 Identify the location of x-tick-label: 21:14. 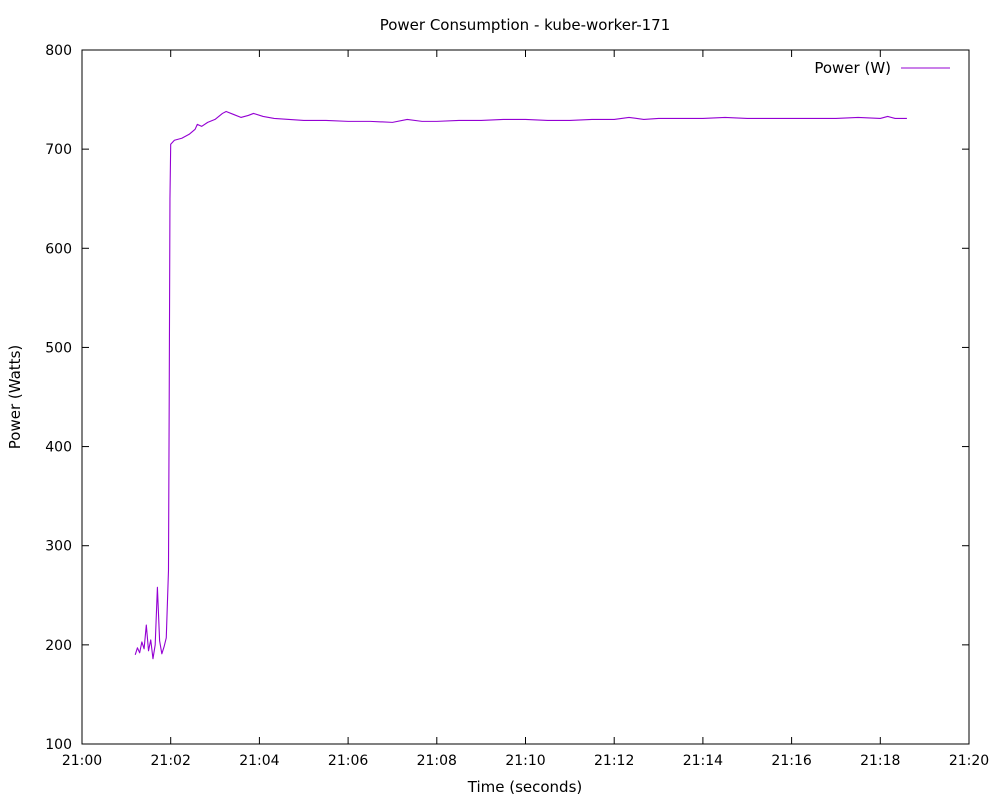
(703, 761).